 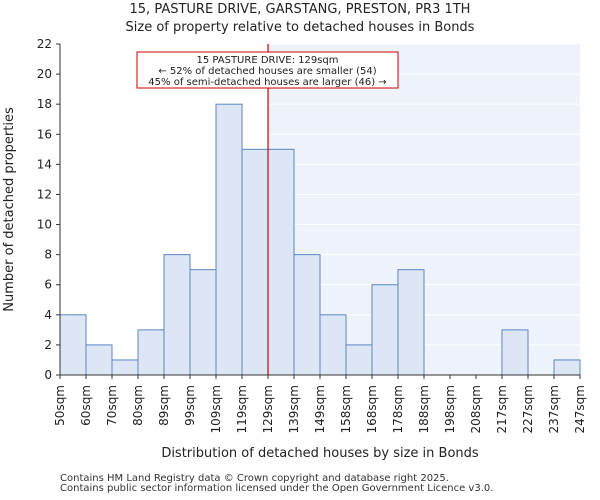 I want to click on x-tick-label: 168sqm, so click(x=372, y=409).